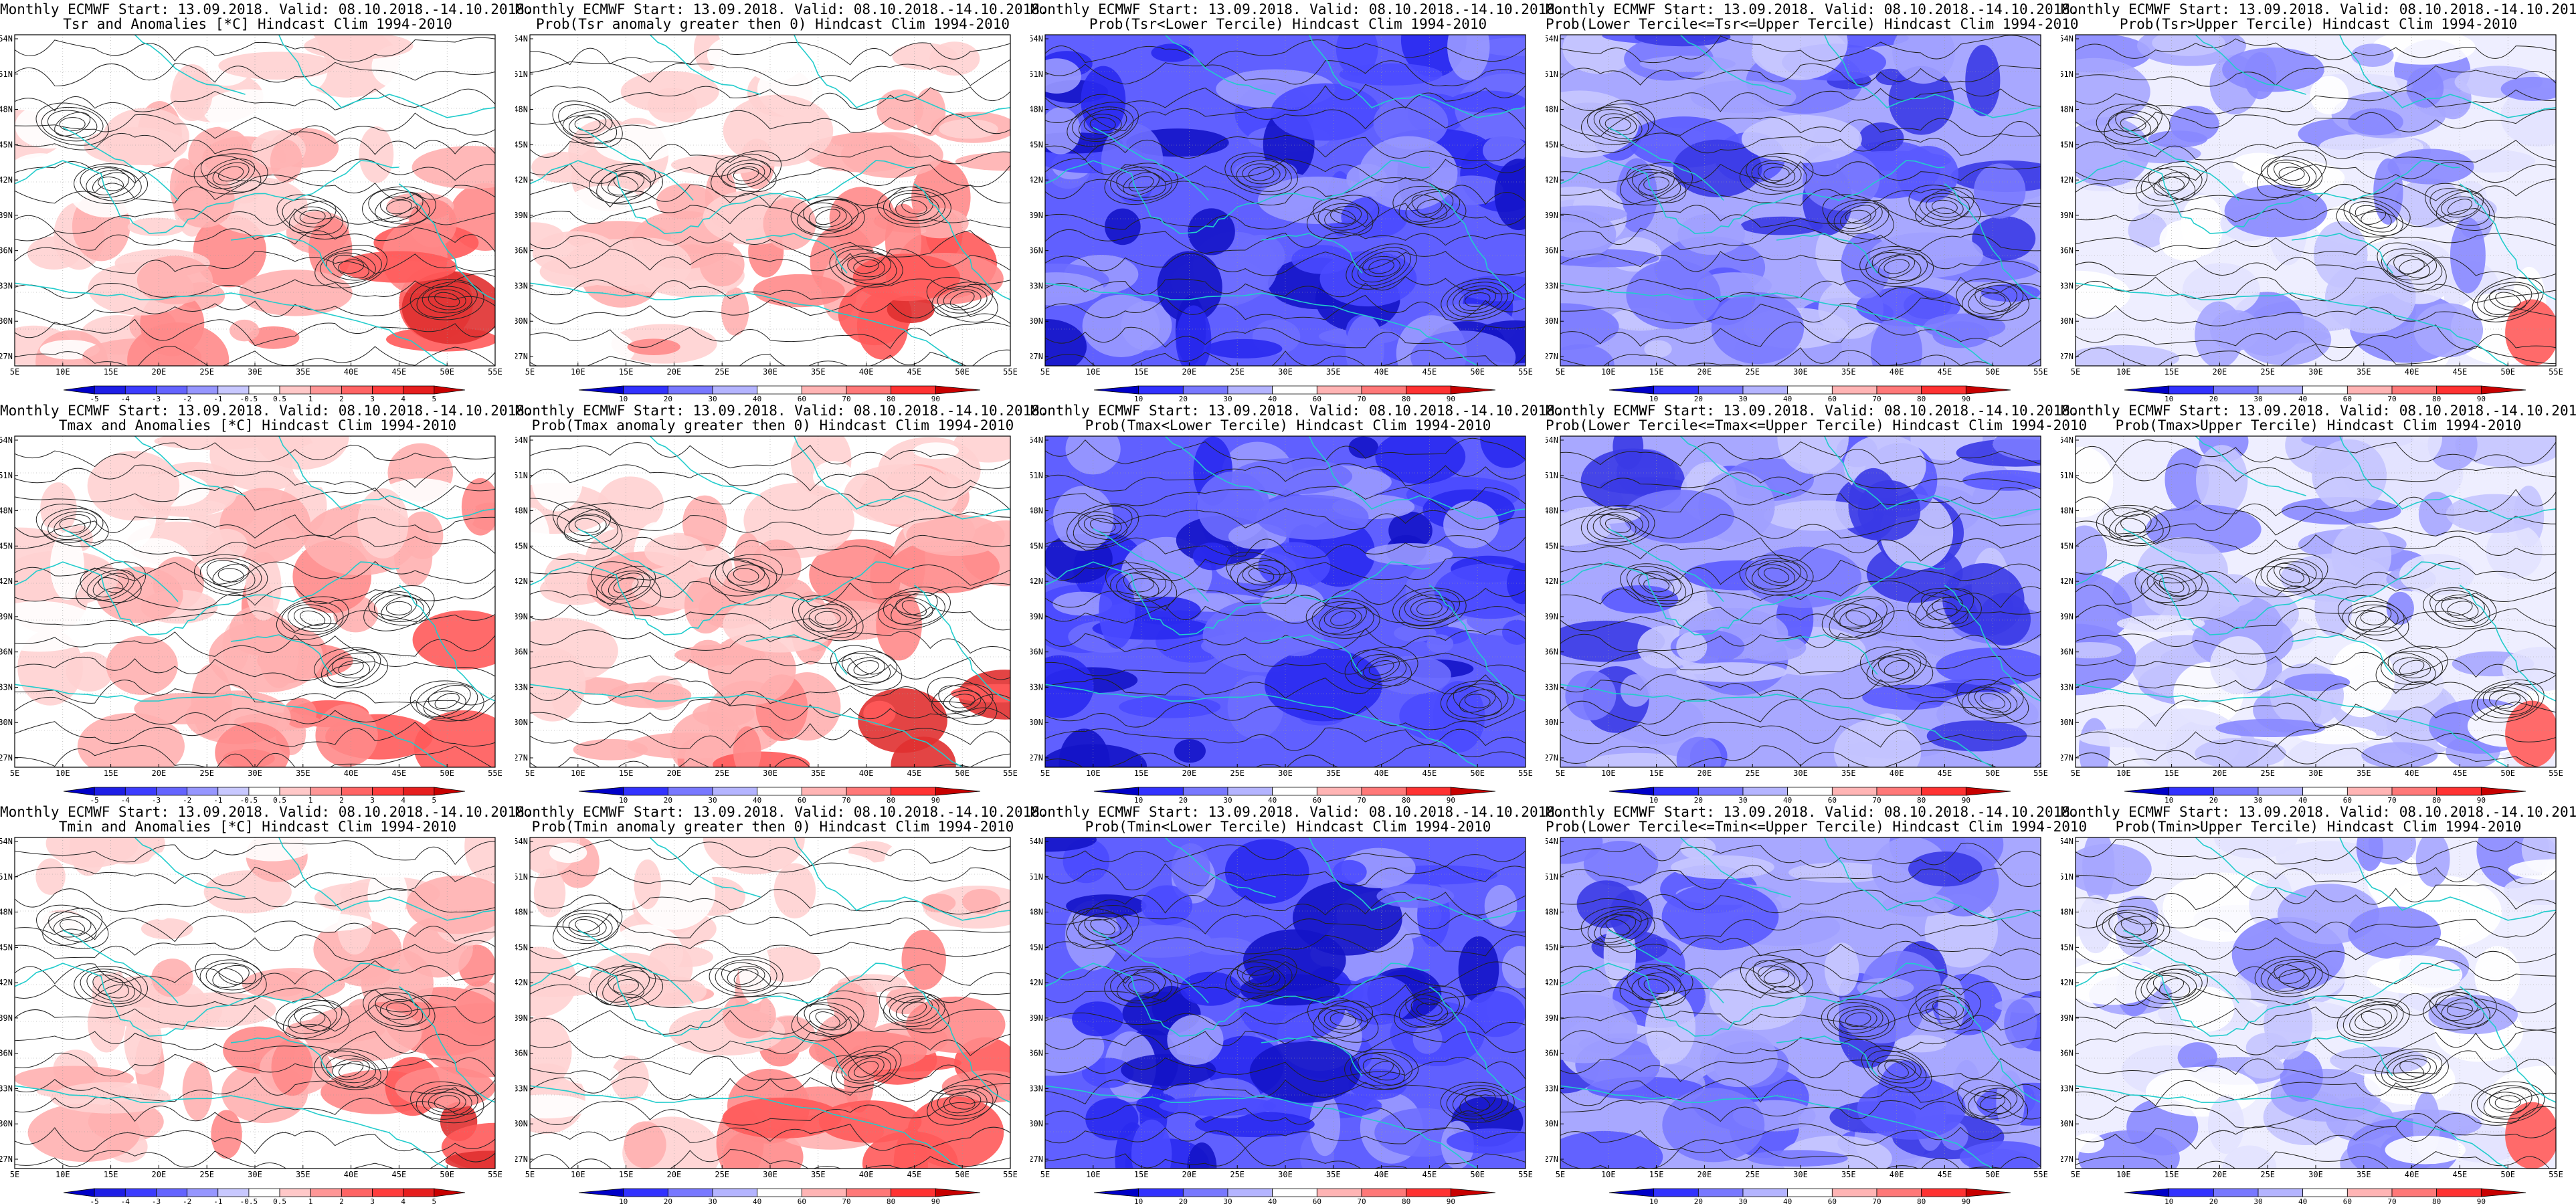 The height and width of the screenshot is (1204, 2576). Describe the element at coordinates (126, 799) in the screenshot. I see `colorbar-tick-label: -4` at that location.